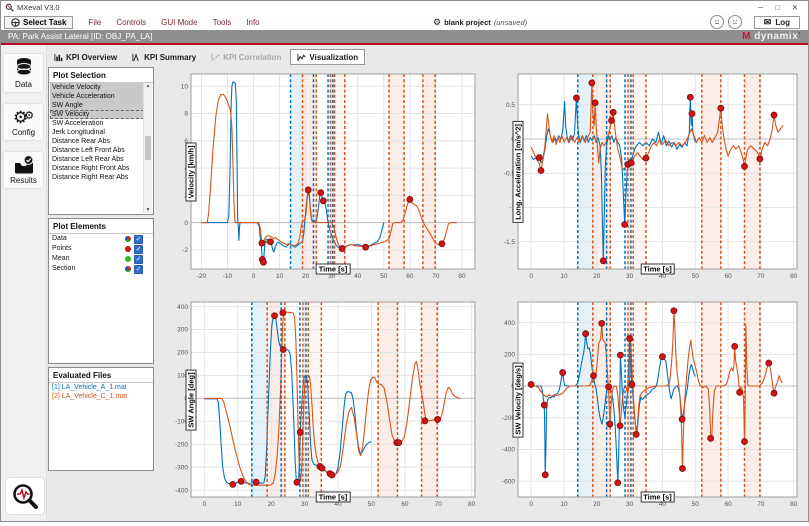  Describe the element at coordinates (518, 399) in the screenshot. I see `y-axis-label: SW Velocity [deg/s]` at that location.